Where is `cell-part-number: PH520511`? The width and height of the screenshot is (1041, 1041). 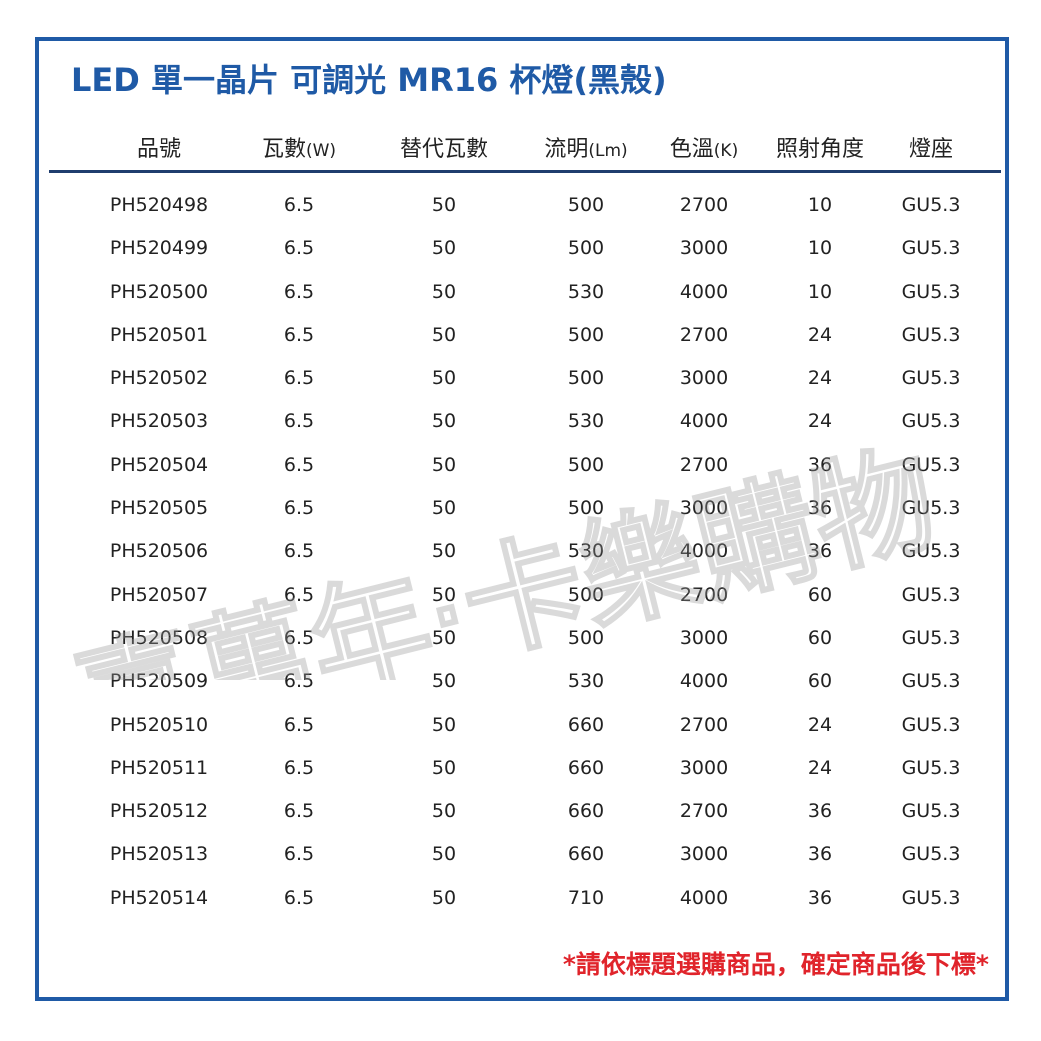
cell-part-number: PH520511 is located at coordinates (159, 767).